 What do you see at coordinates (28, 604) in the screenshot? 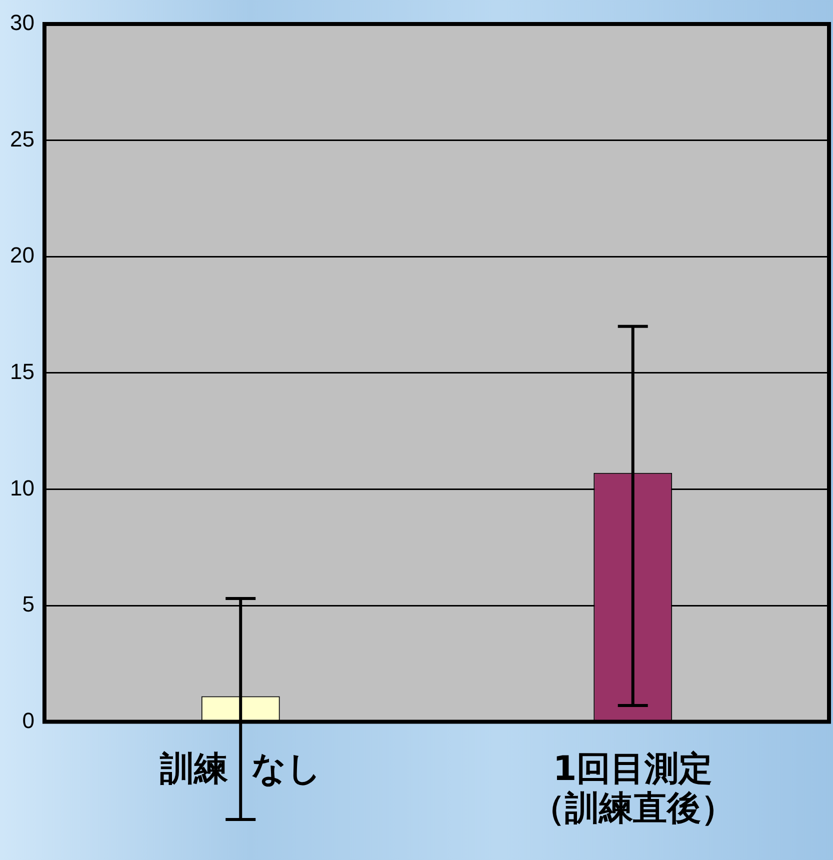
I see `y-tick-label: 5` at bounding box center [28, 604].